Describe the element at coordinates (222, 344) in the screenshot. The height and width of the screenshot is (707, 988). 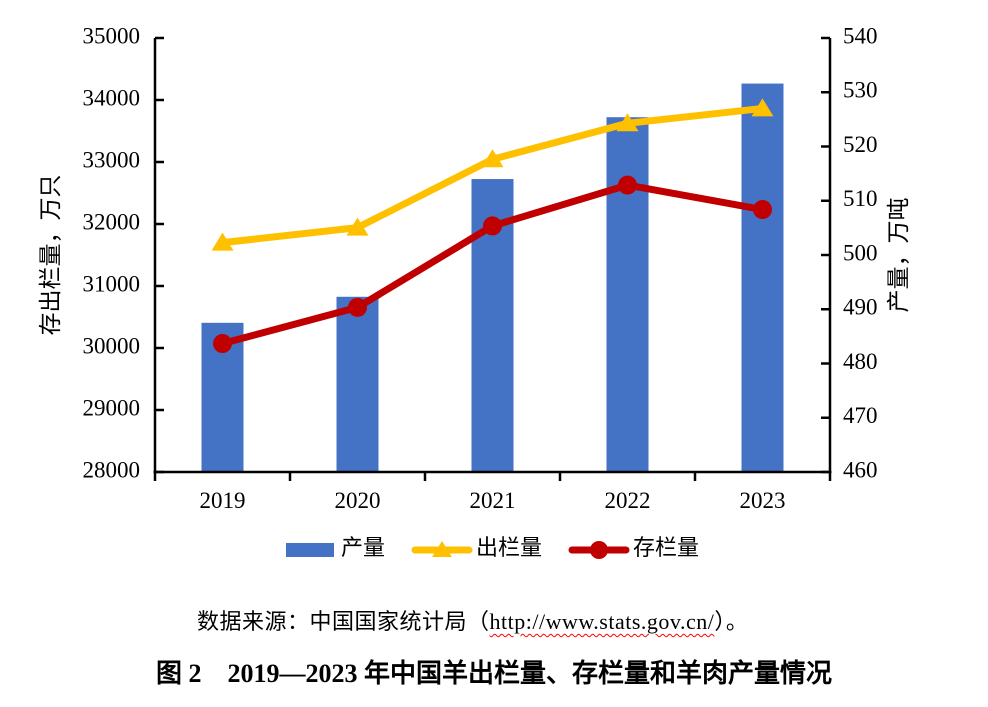
I see `marker-存栏量-2019` at that location.